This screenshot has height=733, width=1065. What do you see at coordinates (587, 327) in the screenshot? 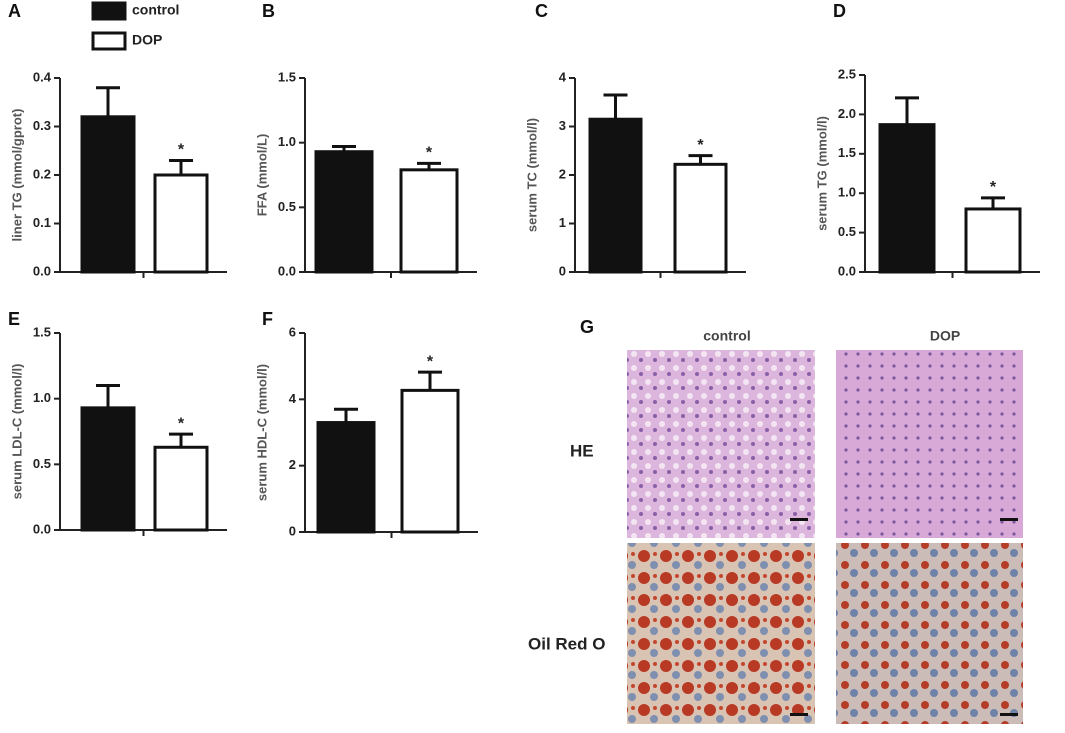
I see `panel-letter: G` at bounding box center [587, 327].